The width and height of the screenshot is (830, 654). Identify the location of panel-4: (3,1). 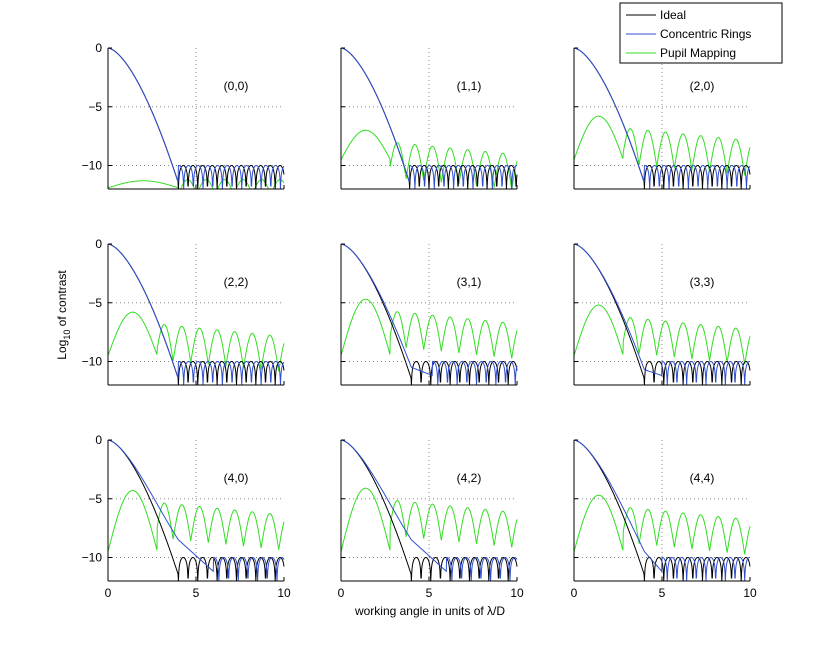
(429, 314).